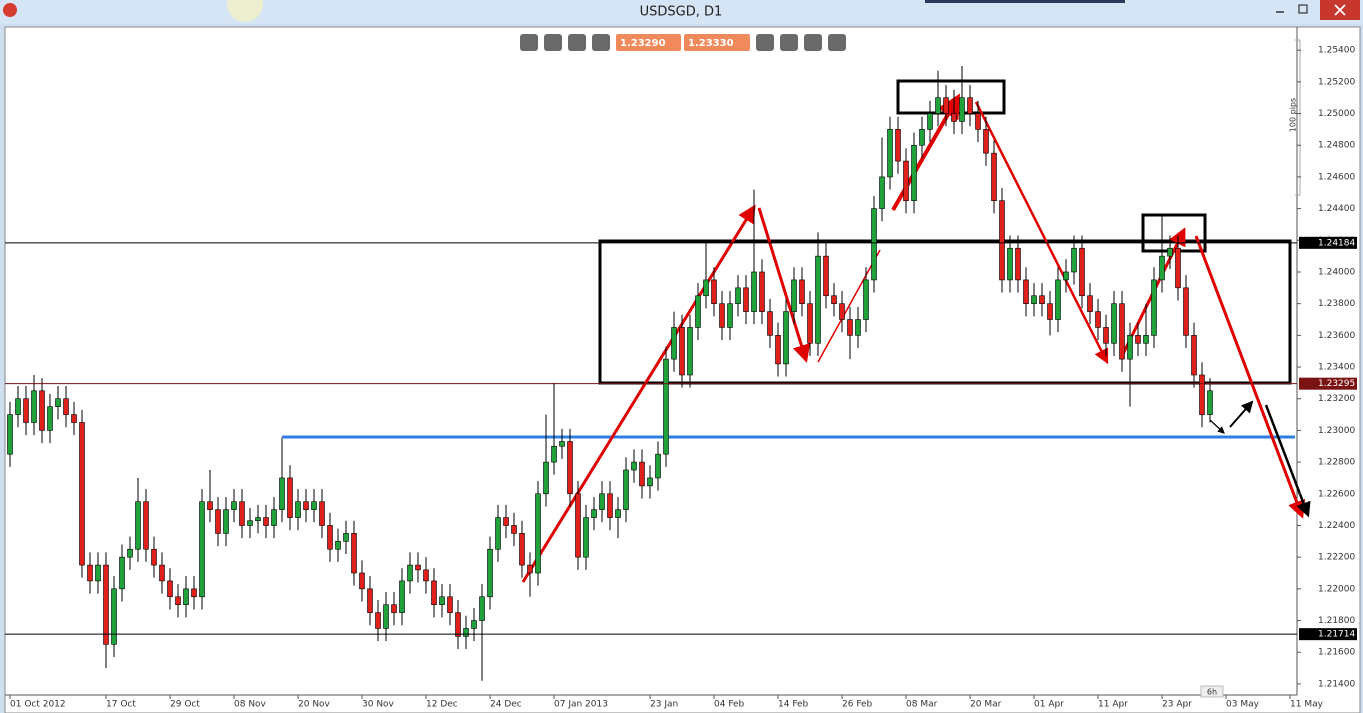 The height and width of the screenshot is (713, 1363). What do you see at coordinates (442, 705) in the screenshot?
I see `x-tick-label: 12 Dec` at bounding box center [442, 705].